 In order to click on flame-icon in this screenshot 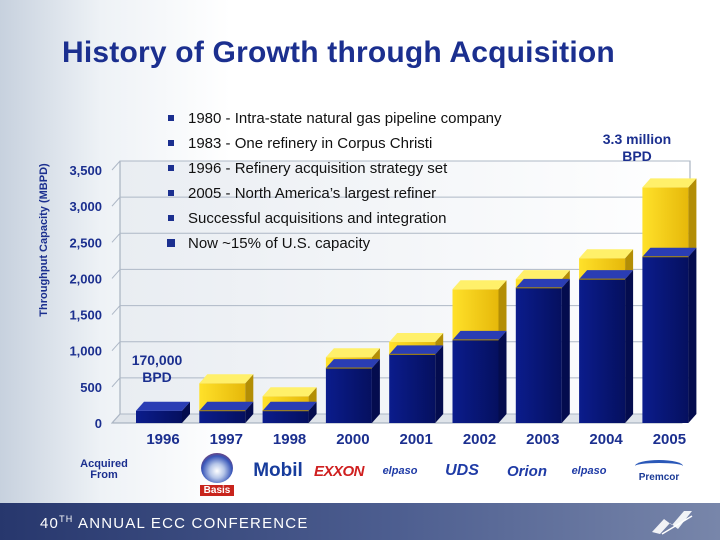, I will do `click(217, 467)`.